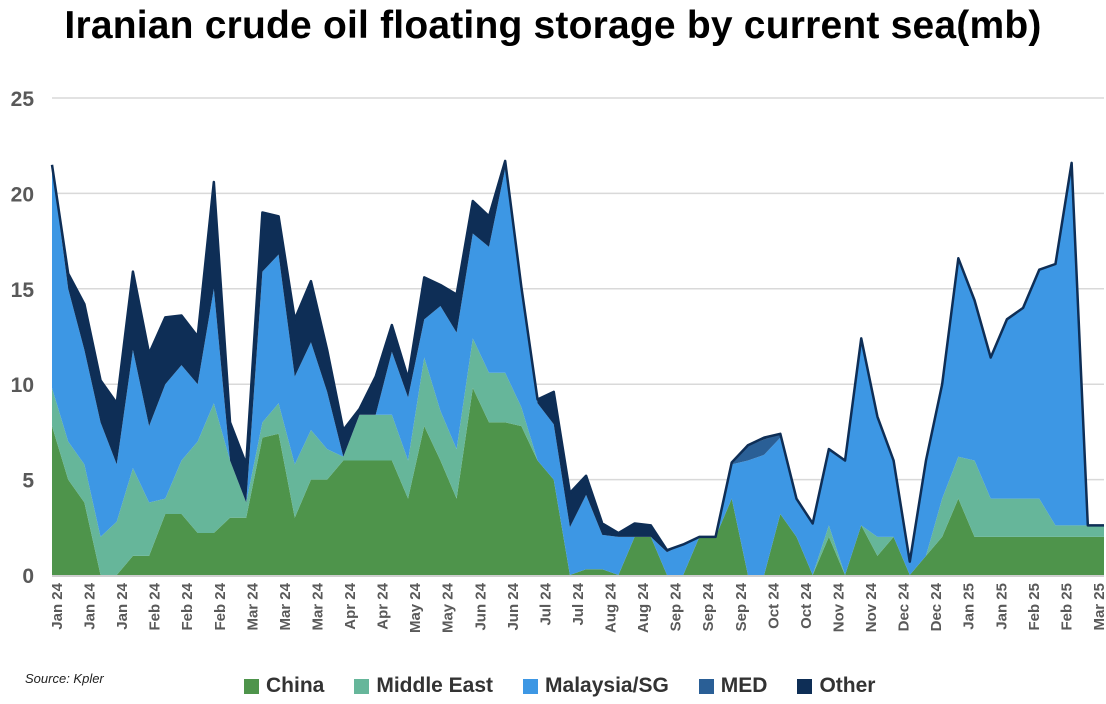 This screenshot has width=1106, height=704. Describe the element at coordinates (435, 685) in the screenshot. I see `legend-label-middle-east: Middle East` at that location.